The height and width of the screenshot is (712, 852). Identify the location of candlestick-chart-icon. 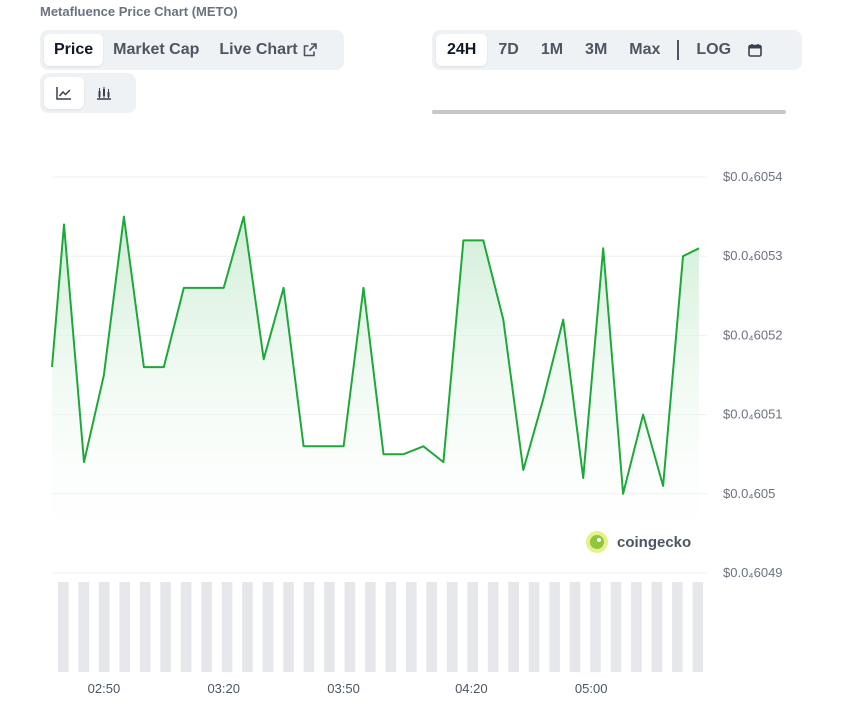
(104, 93).